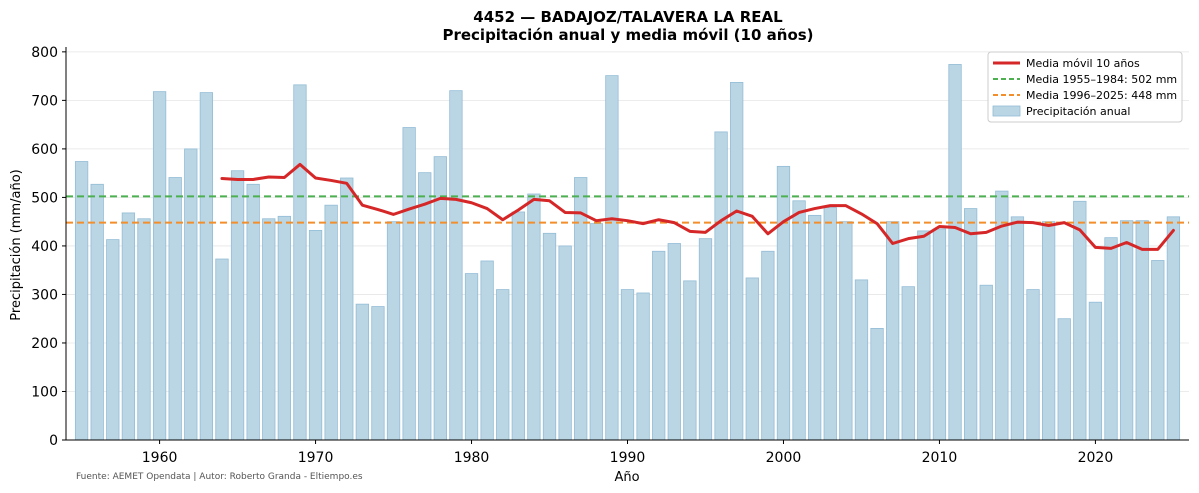 This screenshot has width=1199, height=493. What do you see at coordinates (44, 344) in the screenshot?
I see `y-tick-label: 200` at bounding box center [44, 344].